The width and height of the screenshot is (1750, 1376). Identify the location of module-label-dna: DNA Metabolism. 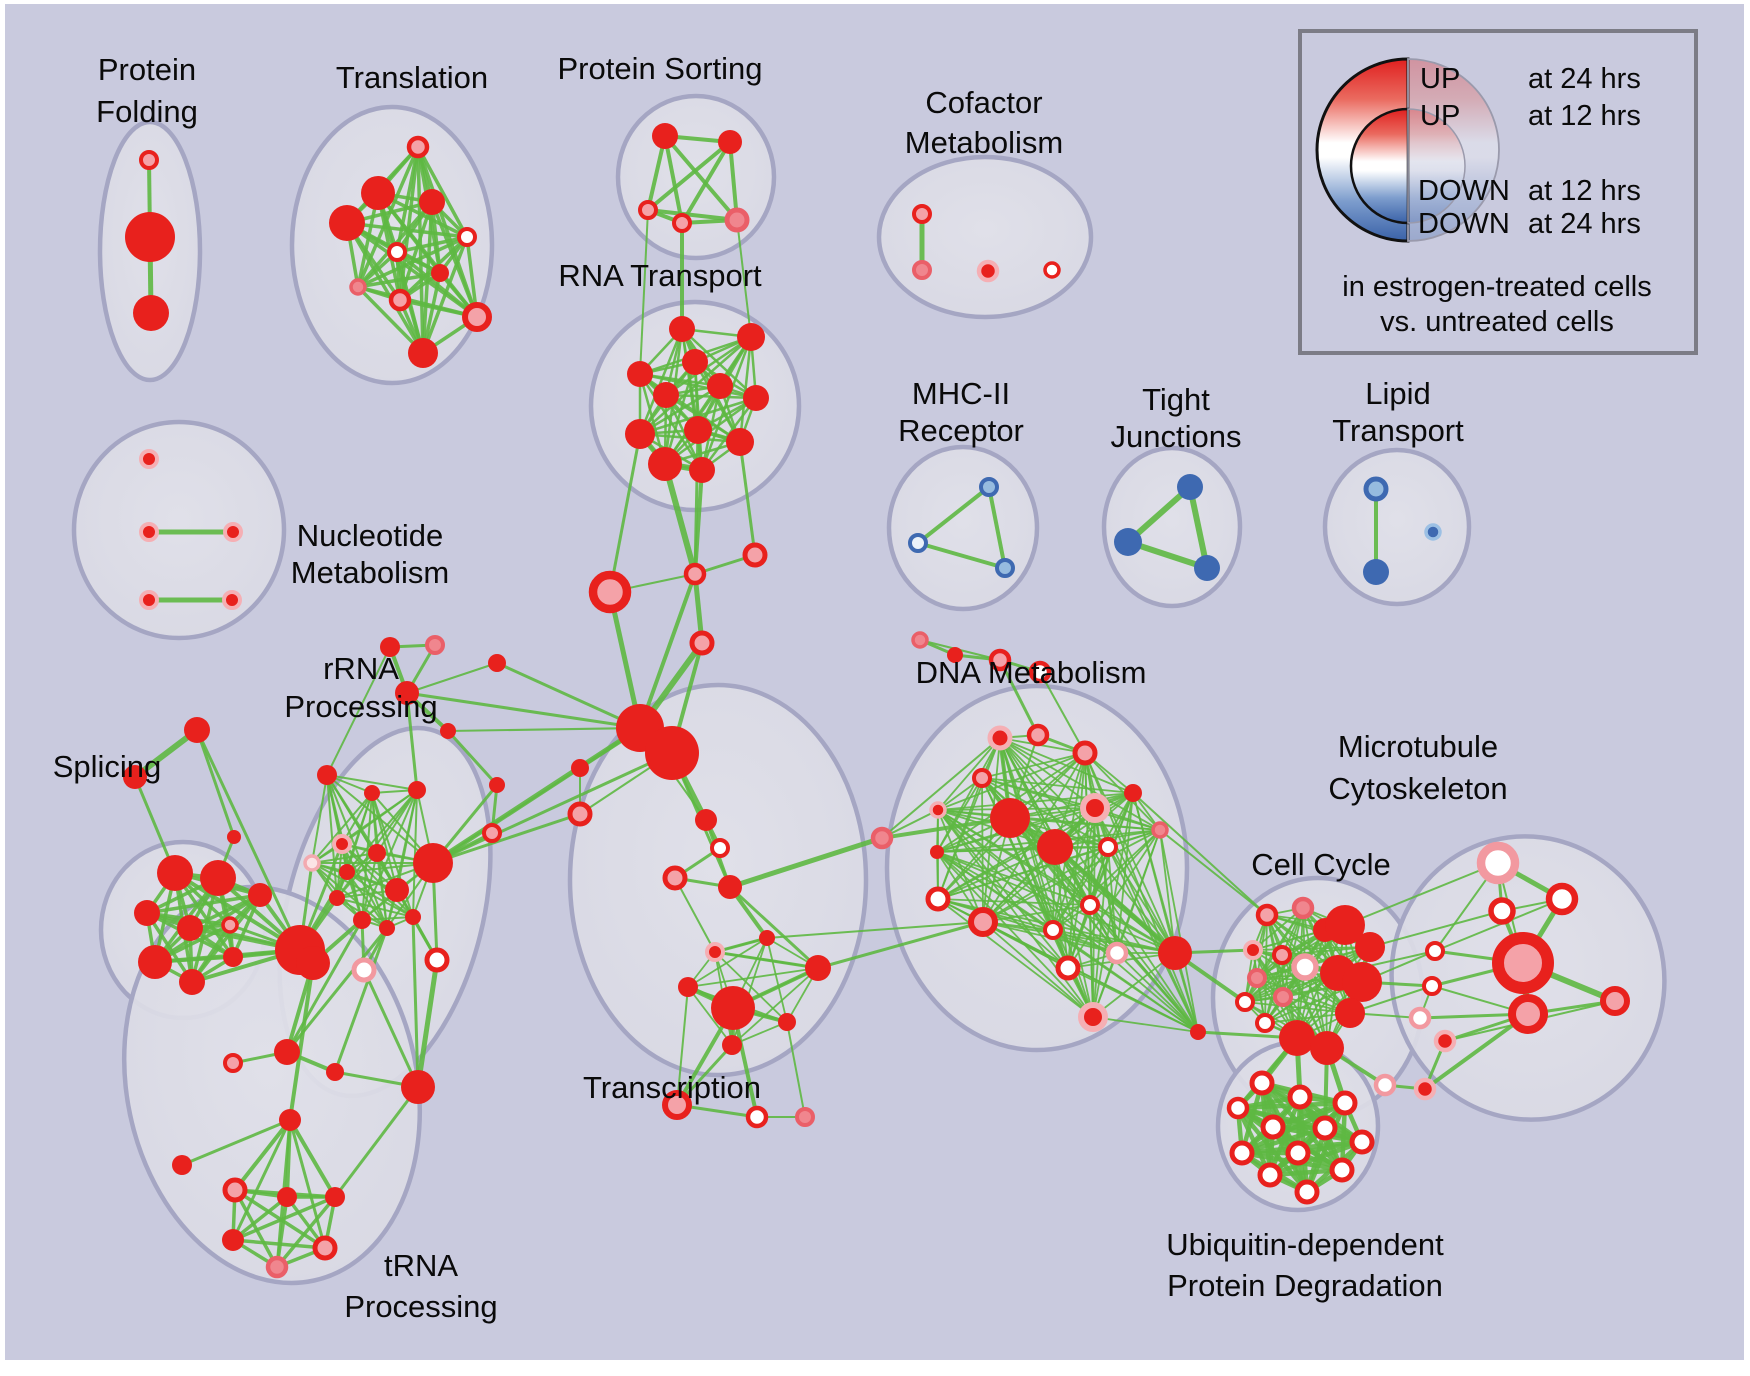
(1031, 672).